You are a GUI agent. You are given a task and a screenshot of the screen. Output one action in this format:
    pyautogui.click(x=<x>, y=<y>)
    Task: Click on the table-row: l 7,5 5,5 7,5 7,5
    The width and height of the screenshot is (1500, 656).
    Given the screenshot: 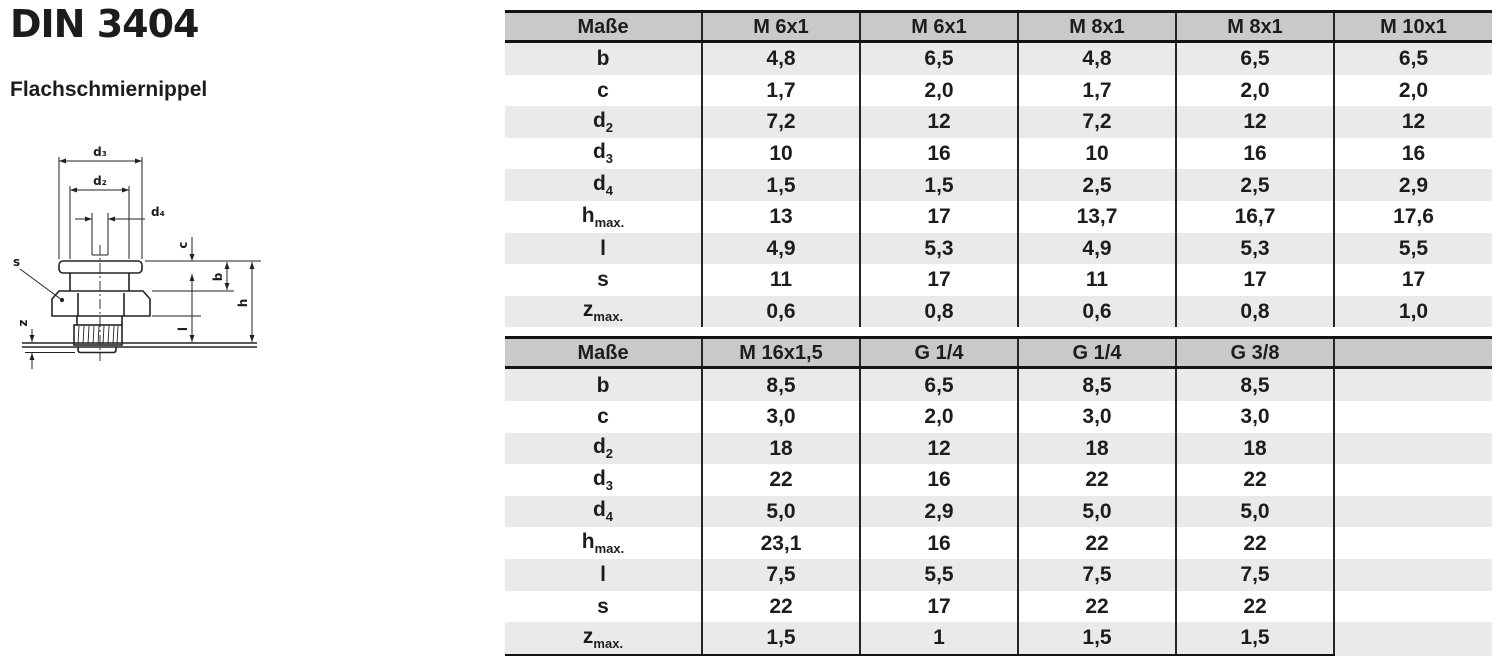 What is the action you would take?
    pyautogui.click(x=998, y=574)
    